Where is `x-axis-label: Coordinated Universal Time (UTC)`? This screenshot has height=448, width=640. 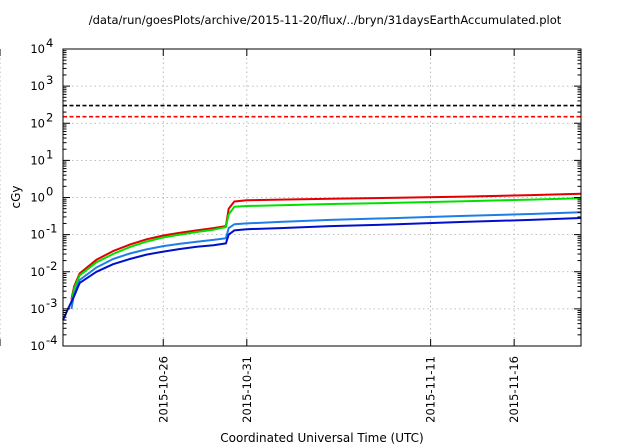
x-axis-label: Coordinated Universal Time (UTC) is located at coordinates (321, 438).